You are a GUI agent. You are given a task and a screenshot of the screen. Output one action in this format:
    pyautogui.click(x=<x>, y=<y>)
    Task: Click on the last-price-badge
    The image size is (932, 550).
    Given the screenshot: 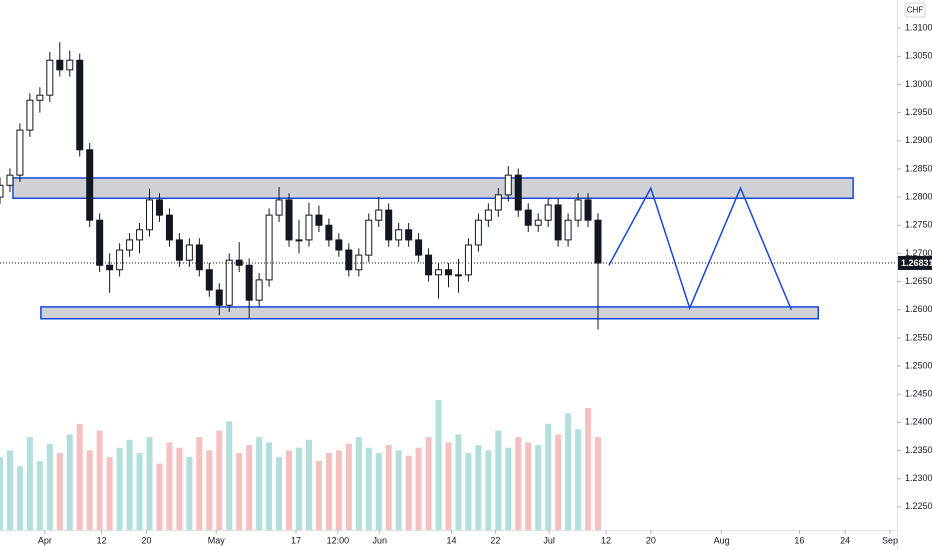 What is the action you would take?
    pyautogui.click(x=915, y=262)
    